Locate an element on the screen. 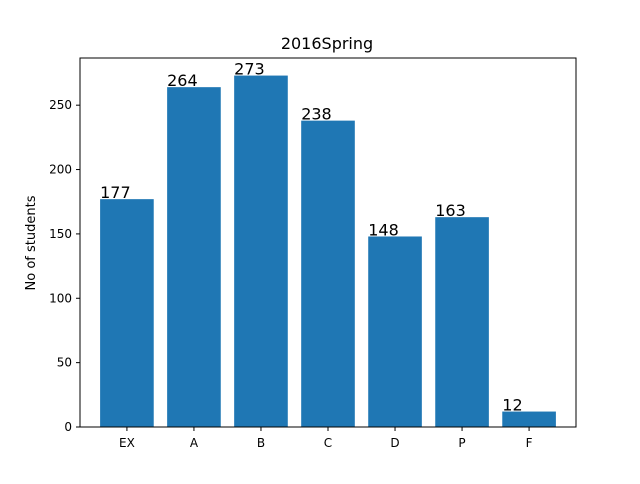 This screenshot has height=484, width=640. bar-ex is located at coordinates (127, 313).